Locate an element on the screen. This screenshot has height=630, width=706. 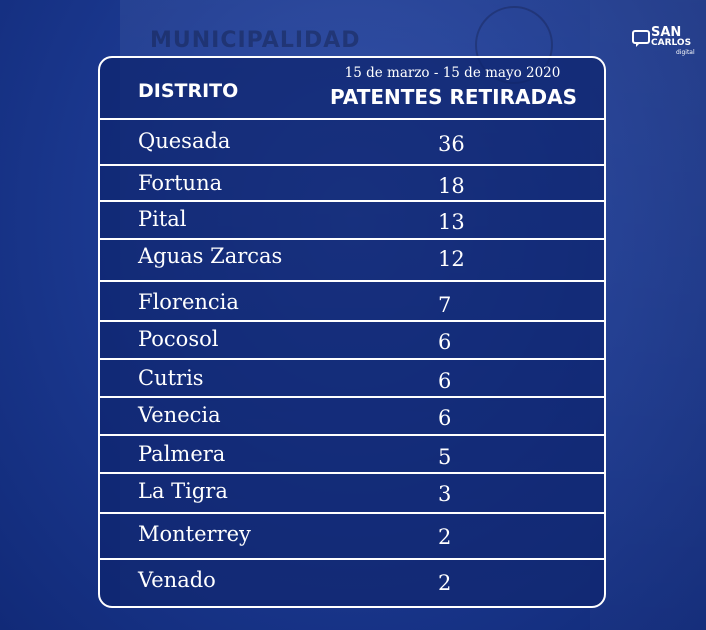
patents-column-header: PATENTES RETIRADAS is located at coordinates (453, 97).